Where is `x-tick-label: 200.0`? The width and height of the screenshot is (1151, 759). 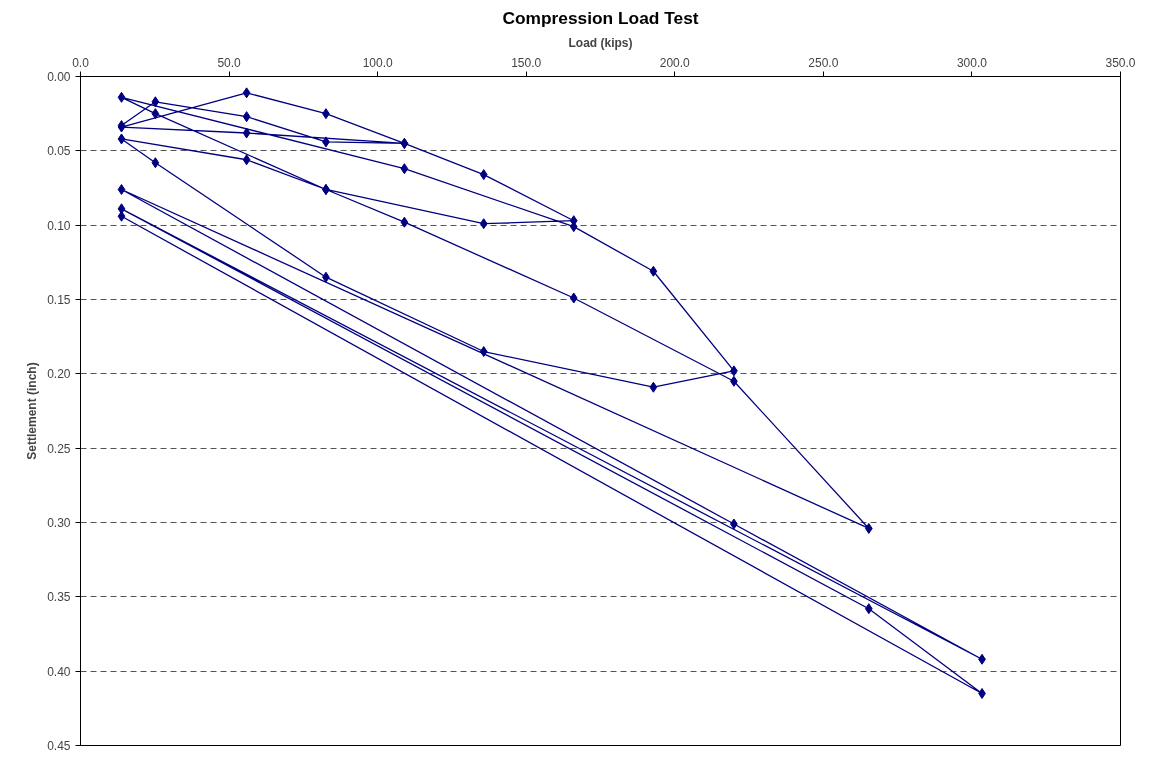 x-tick-label: 200.0 is located at coordinates (675, 62).